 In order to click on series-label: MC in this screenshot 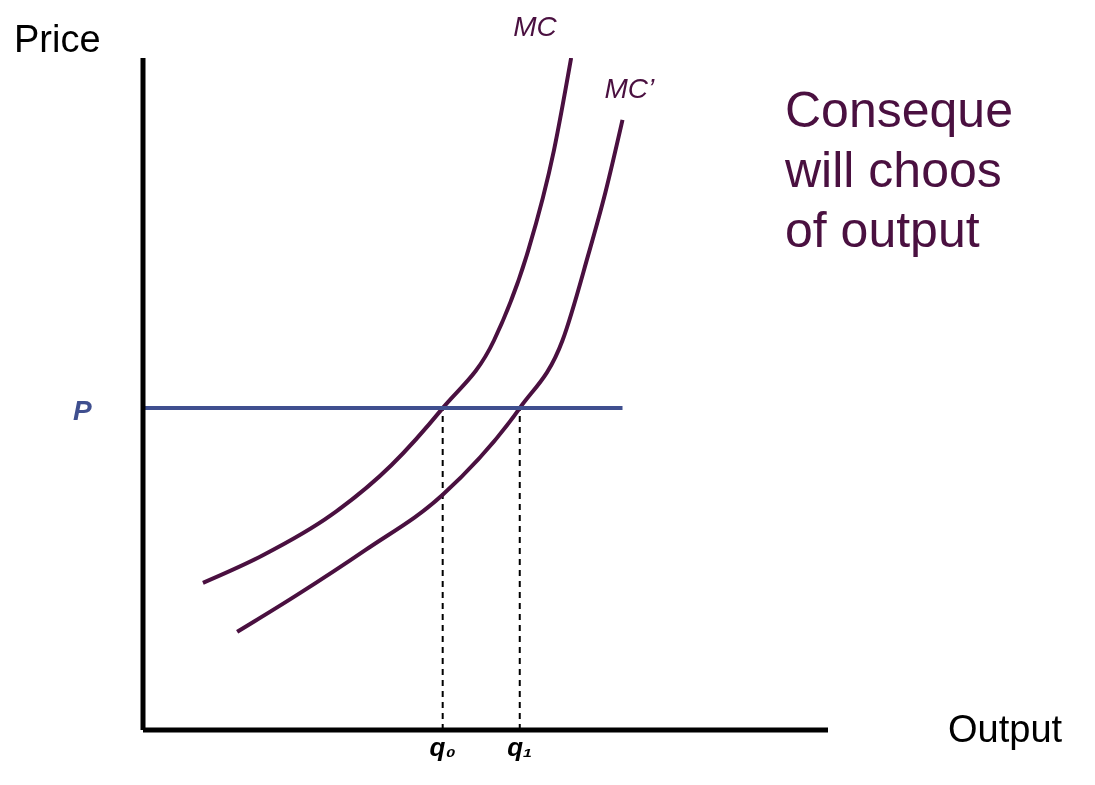, I will do `click(535, 26)`.